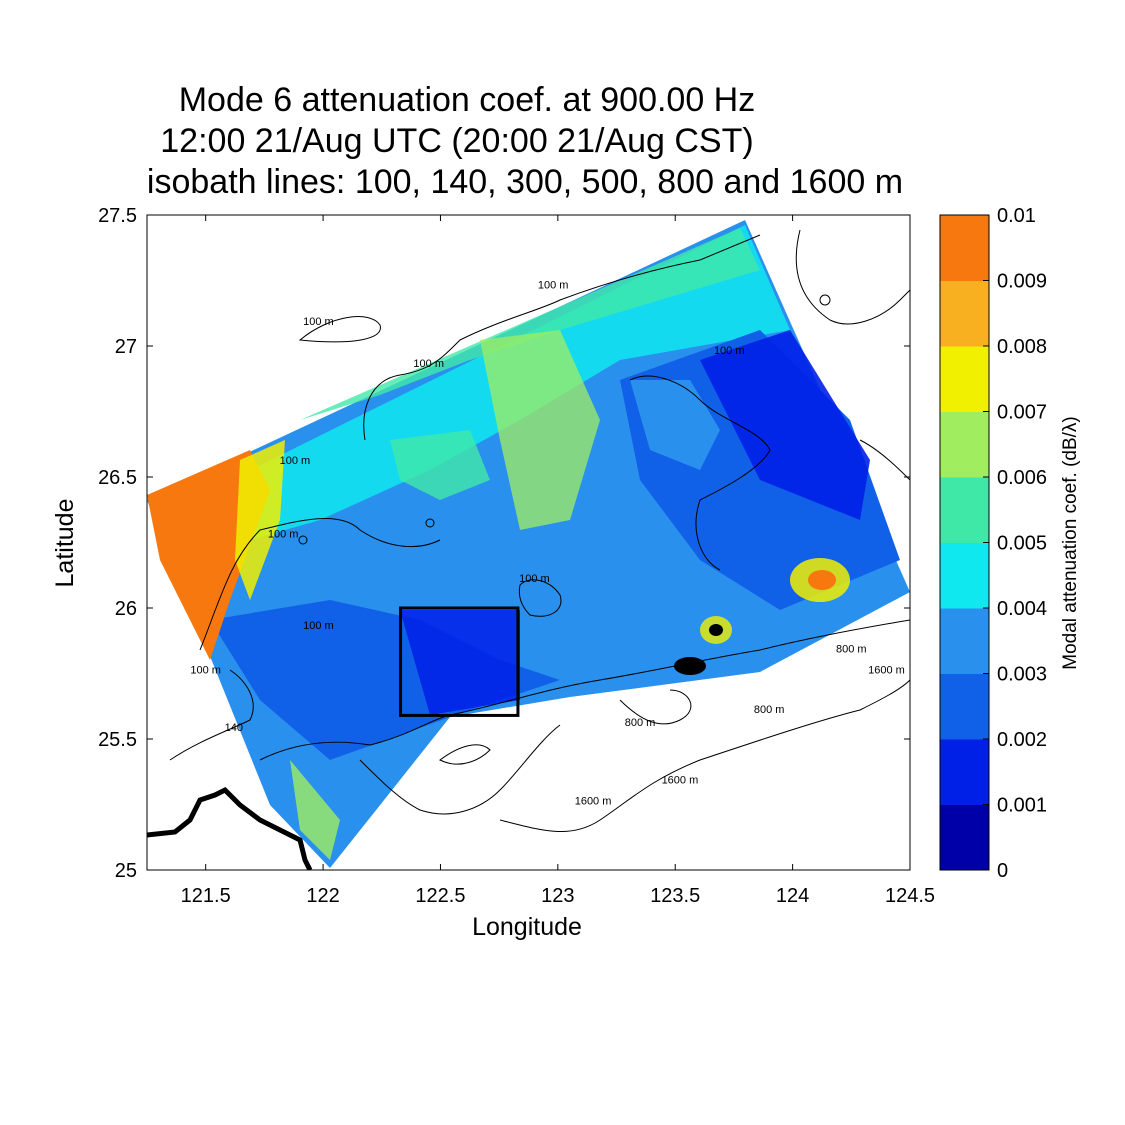 This screenshot has height=1125, width=1125. What do you see at coordinates (385, 680) in the screenshot?
I see `field-blue-southwest` at bounding box center [385, 680].